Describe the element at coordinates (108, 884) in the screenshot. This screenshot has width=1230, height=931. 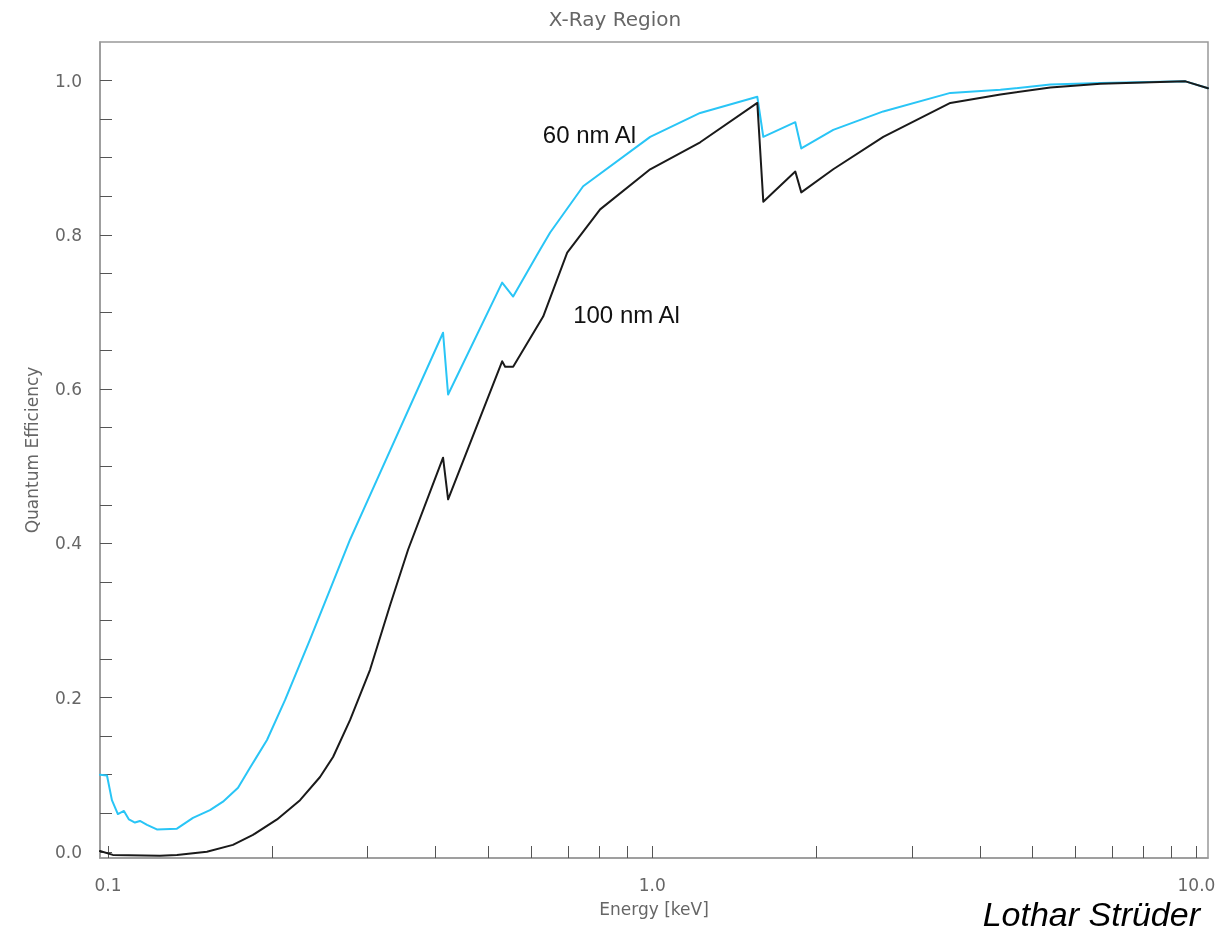
I see `x-tick-label: 0.1` at that location.